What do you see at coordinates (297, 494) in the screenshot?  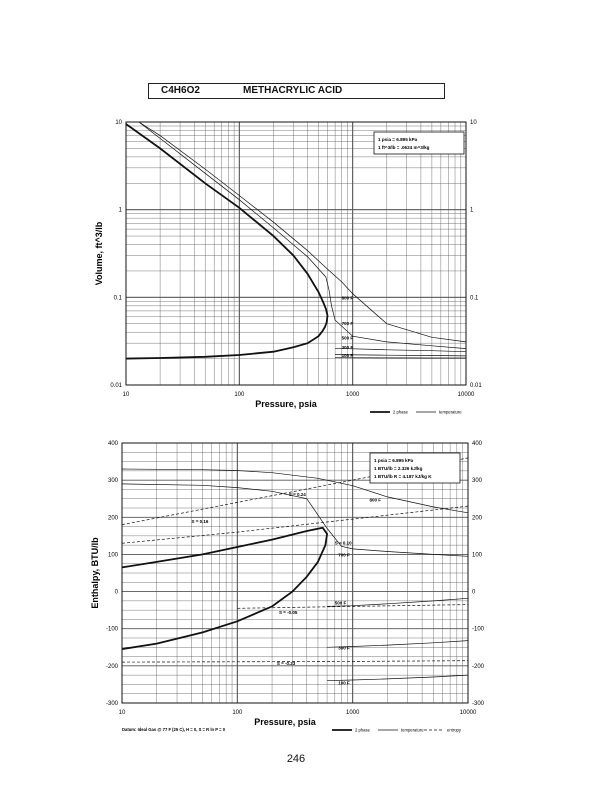 I see `curve-label: S = 0.24` at bounding box center [297, 494].